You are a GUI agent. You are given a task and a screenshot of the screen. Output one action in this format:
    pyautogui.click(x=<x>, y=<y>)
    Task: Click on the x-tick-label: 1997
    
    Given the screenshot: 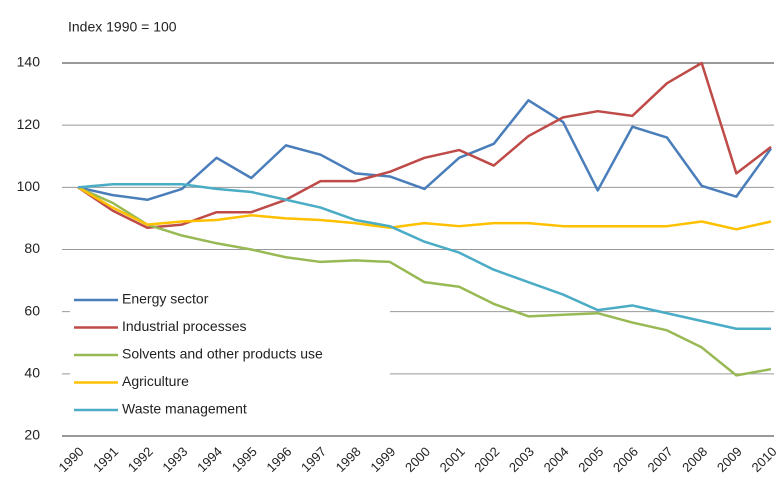 What is the action you would take?
    pyautogui.click(x=313, y=459)
    